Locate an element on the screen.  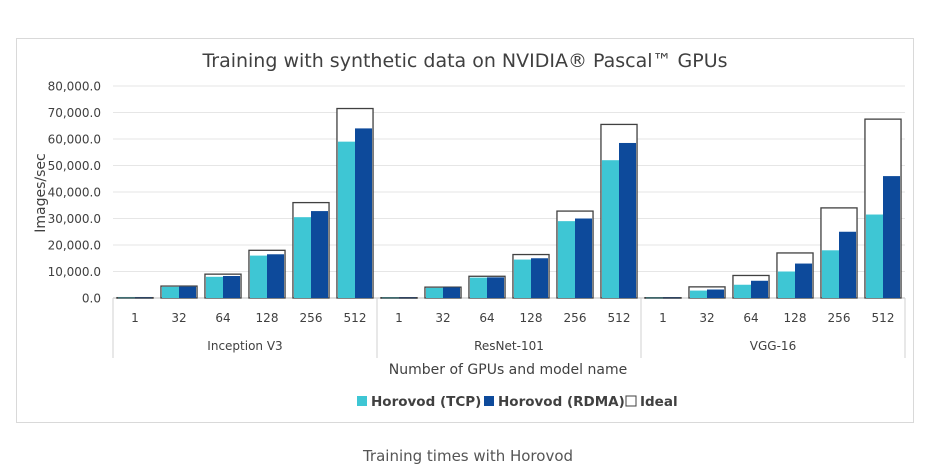
legend-label-ideal: Ideal is located at coordinates (659, 402).